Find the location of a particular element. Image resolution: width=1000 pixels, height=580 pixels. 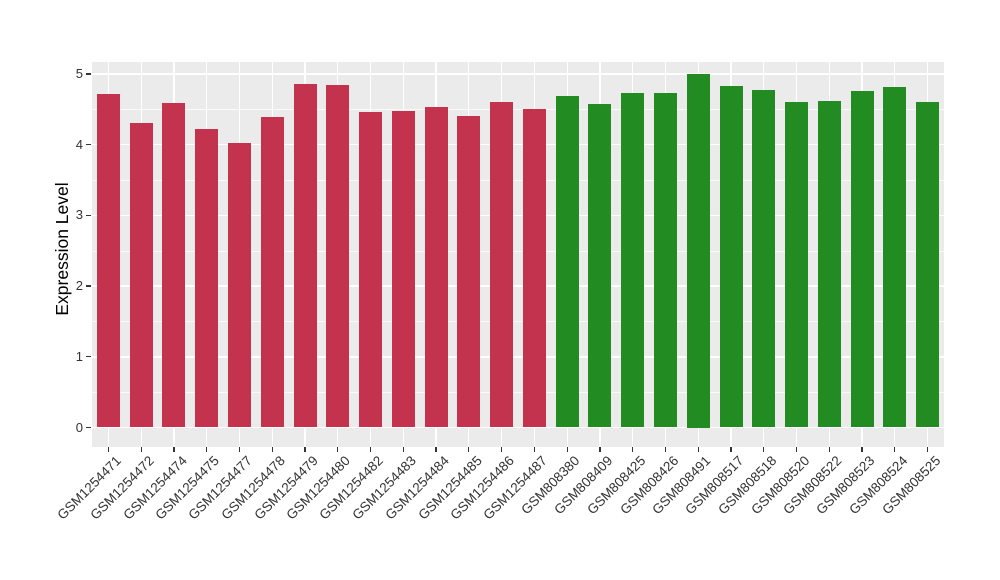

y-tick-label: 4 is located at coordinates (79, 144).